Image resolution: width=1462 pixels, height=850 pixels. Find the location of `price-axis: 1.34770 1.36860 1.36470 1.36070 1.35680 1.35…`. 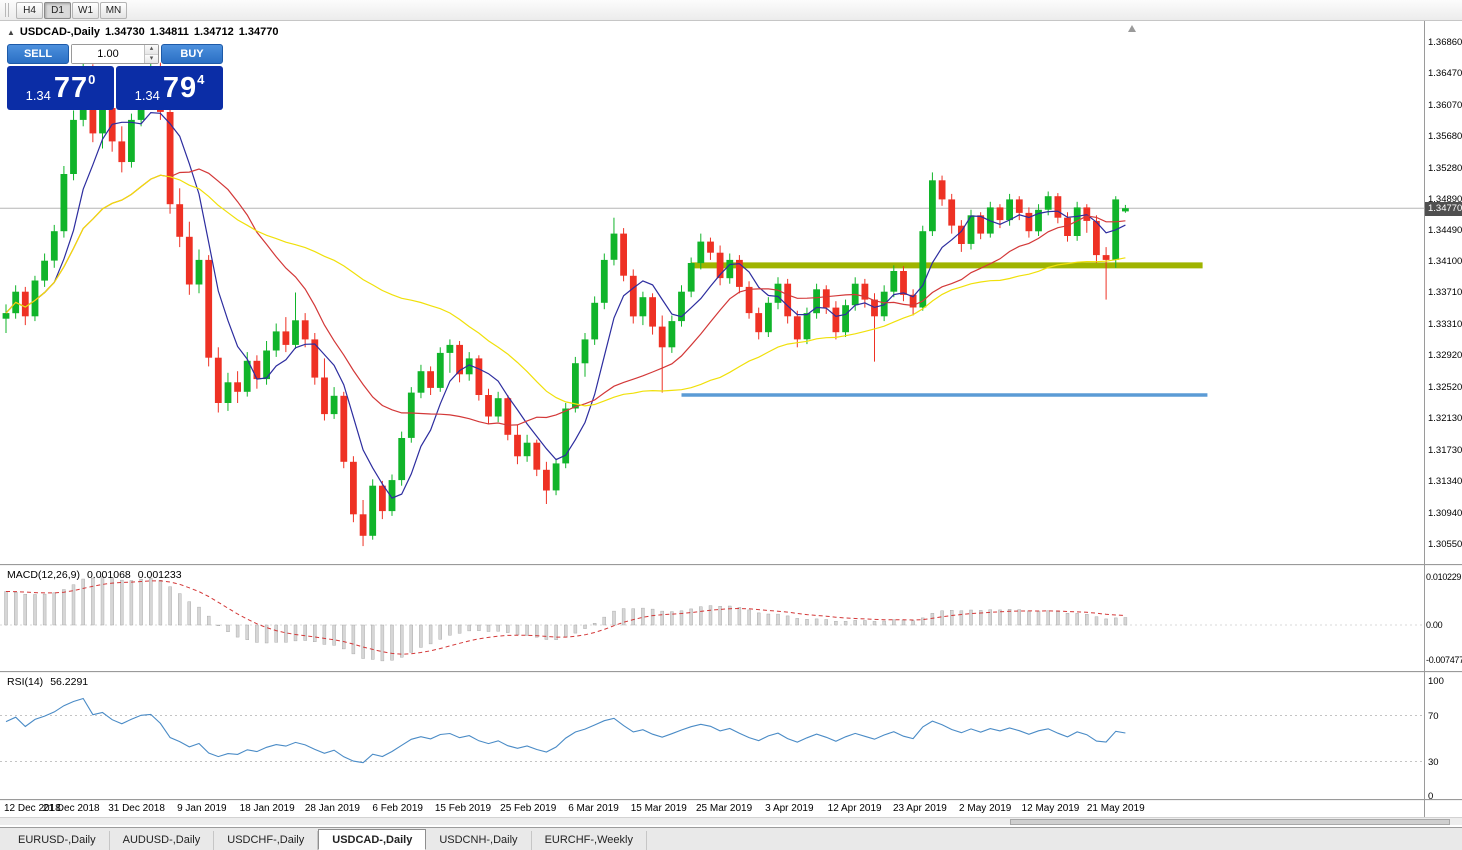

price-axis: 1.34770 1.36860 1.36470 1.36070 1.35680 1.35… is located at coordinates (1443, 419).